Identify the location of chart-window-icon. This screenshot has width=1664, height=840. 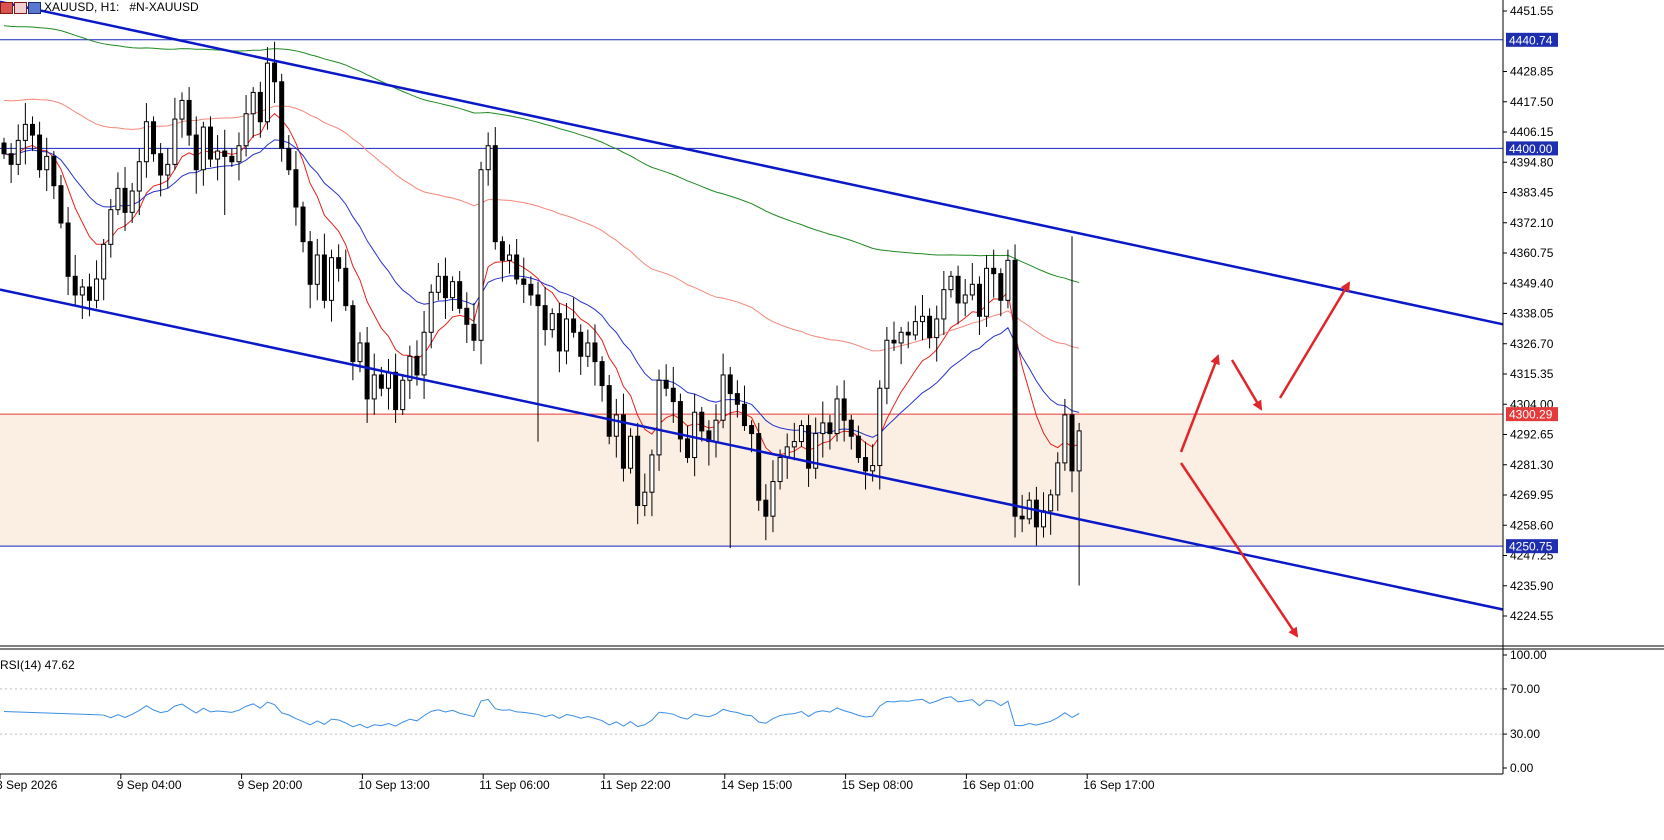
(20, 7).